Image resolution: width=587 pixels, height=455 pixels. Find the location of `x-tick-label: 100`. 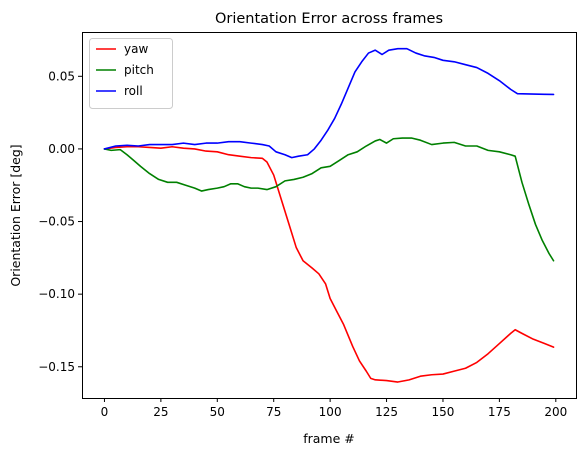

x-tick-label: 100 is located at coordinates (330, 412).